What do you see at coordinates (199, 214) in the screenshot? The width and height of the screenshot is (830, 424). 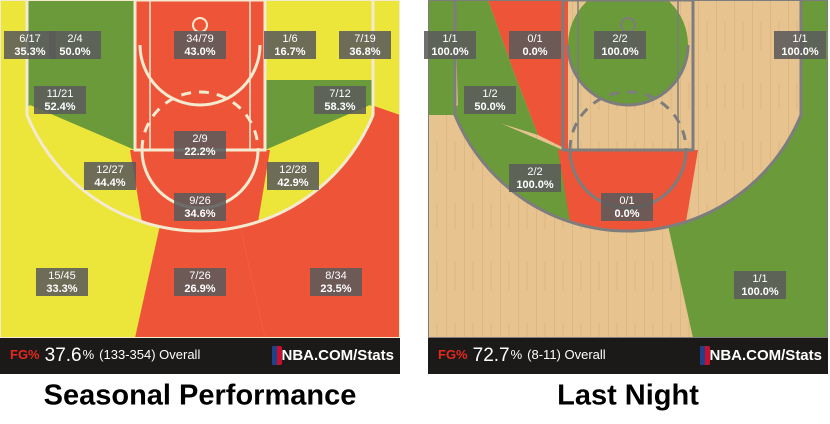 I see `zone-pct: 34.6%` at bounding box center [199, 214].